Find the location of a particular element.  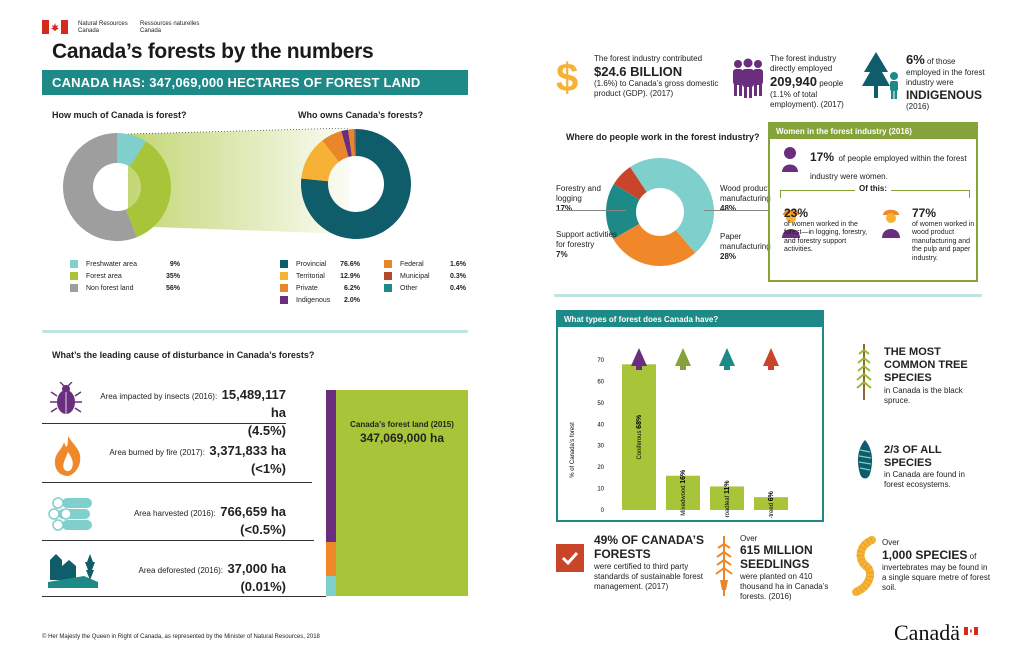

forest-share-heading: How much of Canada is forest? is located at coordinates (119, 115).